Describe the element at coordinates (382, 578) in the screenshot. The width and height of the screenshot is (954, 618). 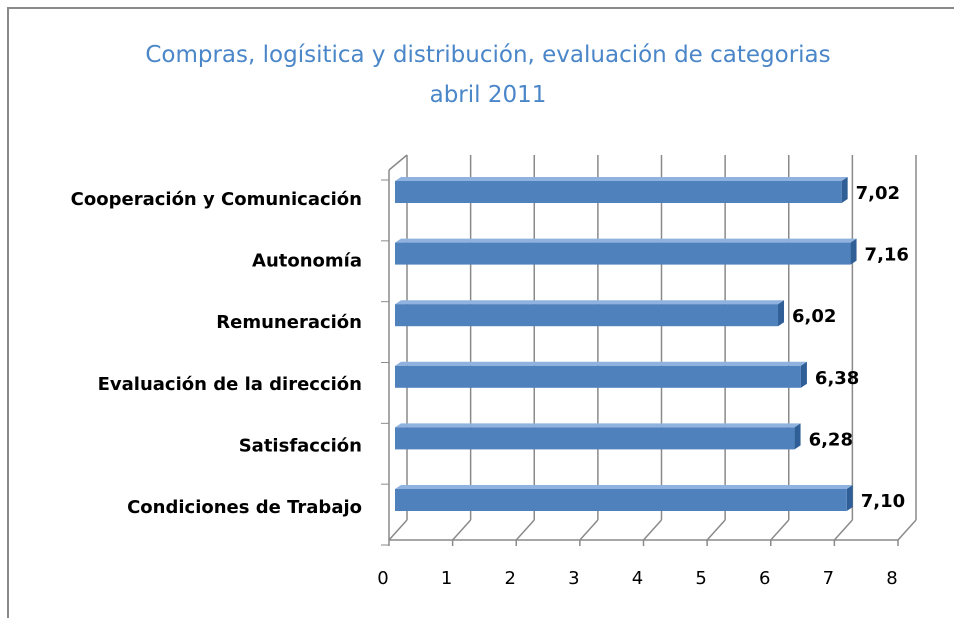
I see `x-tick-label: 0` at that location.